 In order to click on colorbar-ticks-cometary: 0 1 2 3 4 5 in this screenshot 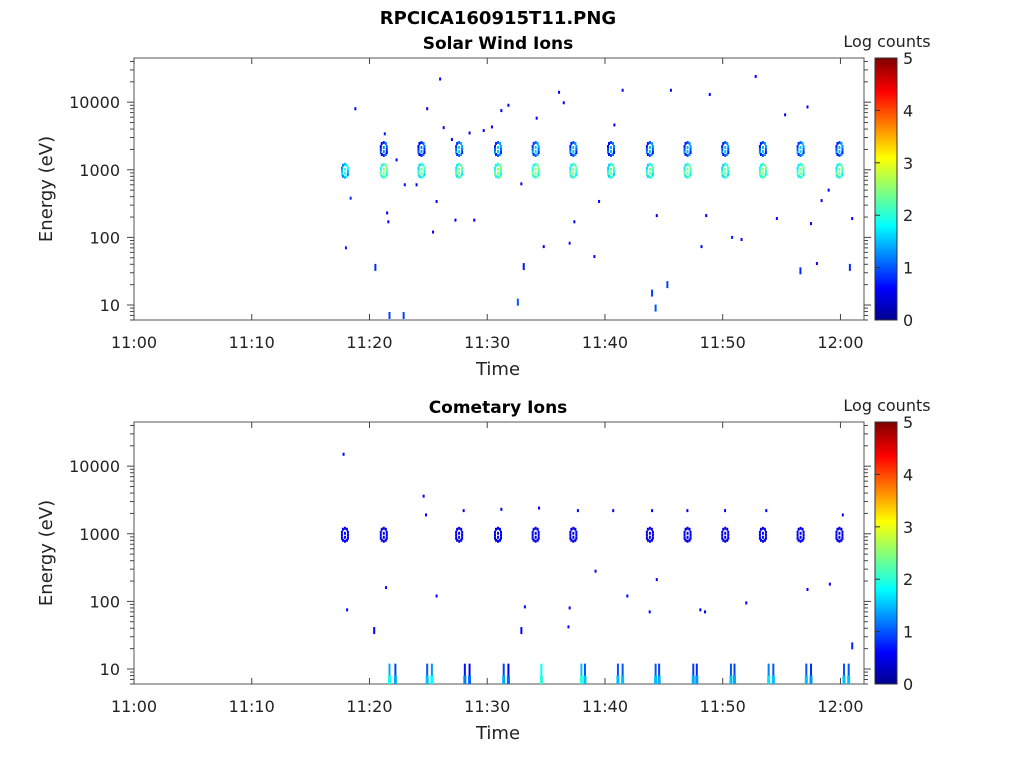, I will do `click(894, 553)`.